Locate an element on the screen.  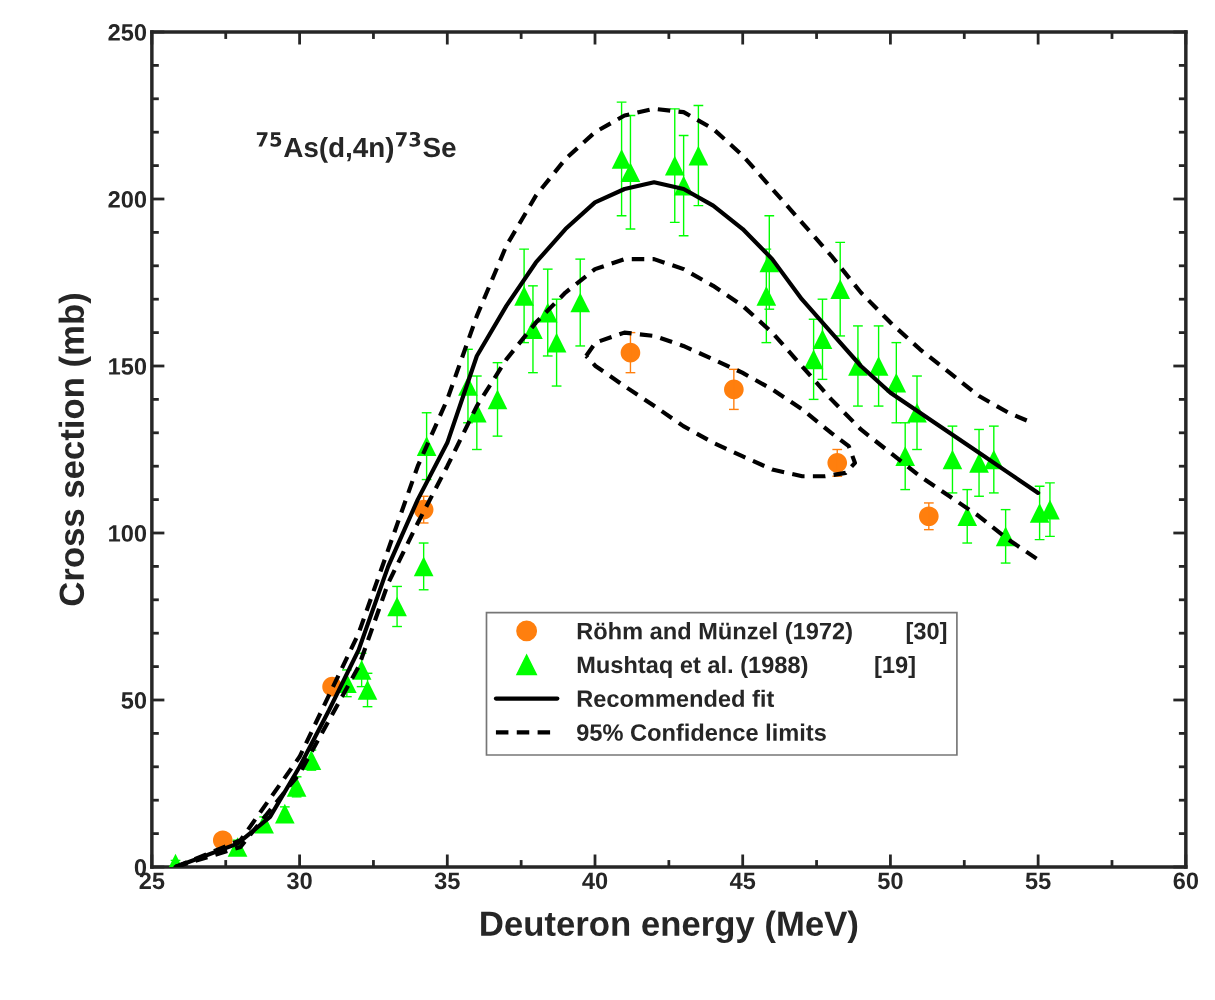
legend-label: Recommended fit is located at coordinates (676, 698).